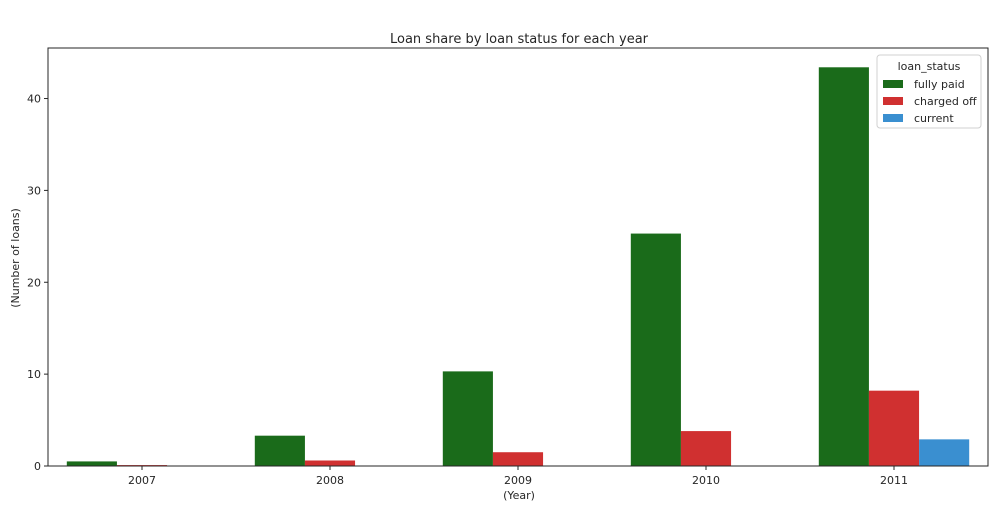 This screenshot has width=999, height=505. Describe the element at coordinates (655, 349) in the screenshot. I see `bar-fully-paid-2010` at that location.